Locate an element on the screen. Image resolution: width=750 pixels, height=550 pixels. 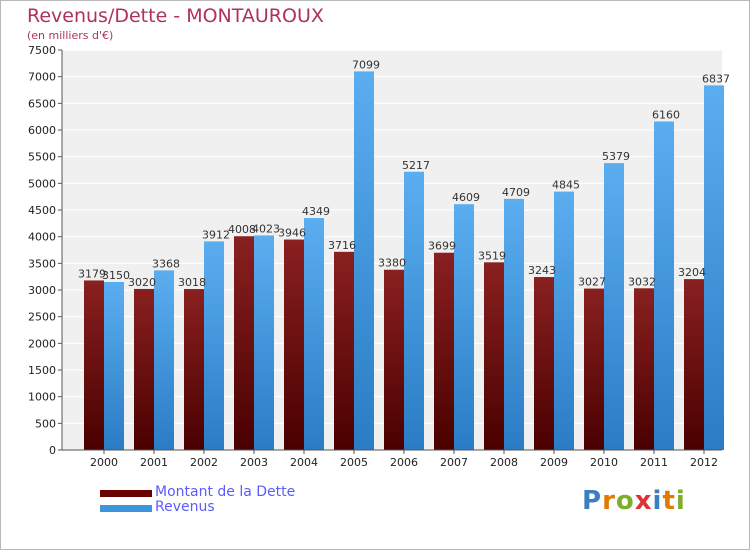
legend-label-revenus: Revenus is located at coordinates (185, 507).